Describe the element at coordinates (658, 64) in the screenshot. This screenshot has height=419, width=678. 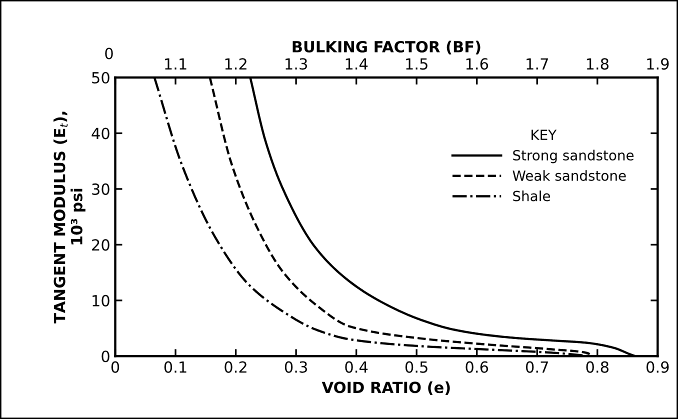
I see `x2-tick-label: 1.9` at that location.